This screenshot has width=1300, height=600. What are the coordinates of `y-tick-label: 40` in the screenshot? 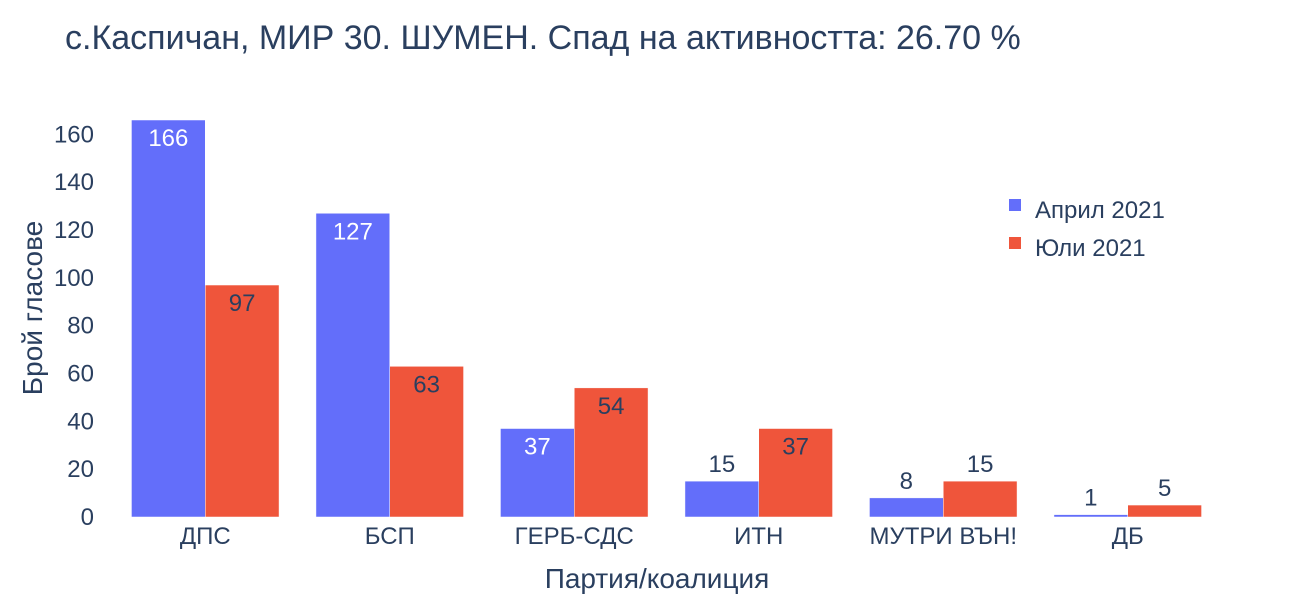 It's located at (80, 421).